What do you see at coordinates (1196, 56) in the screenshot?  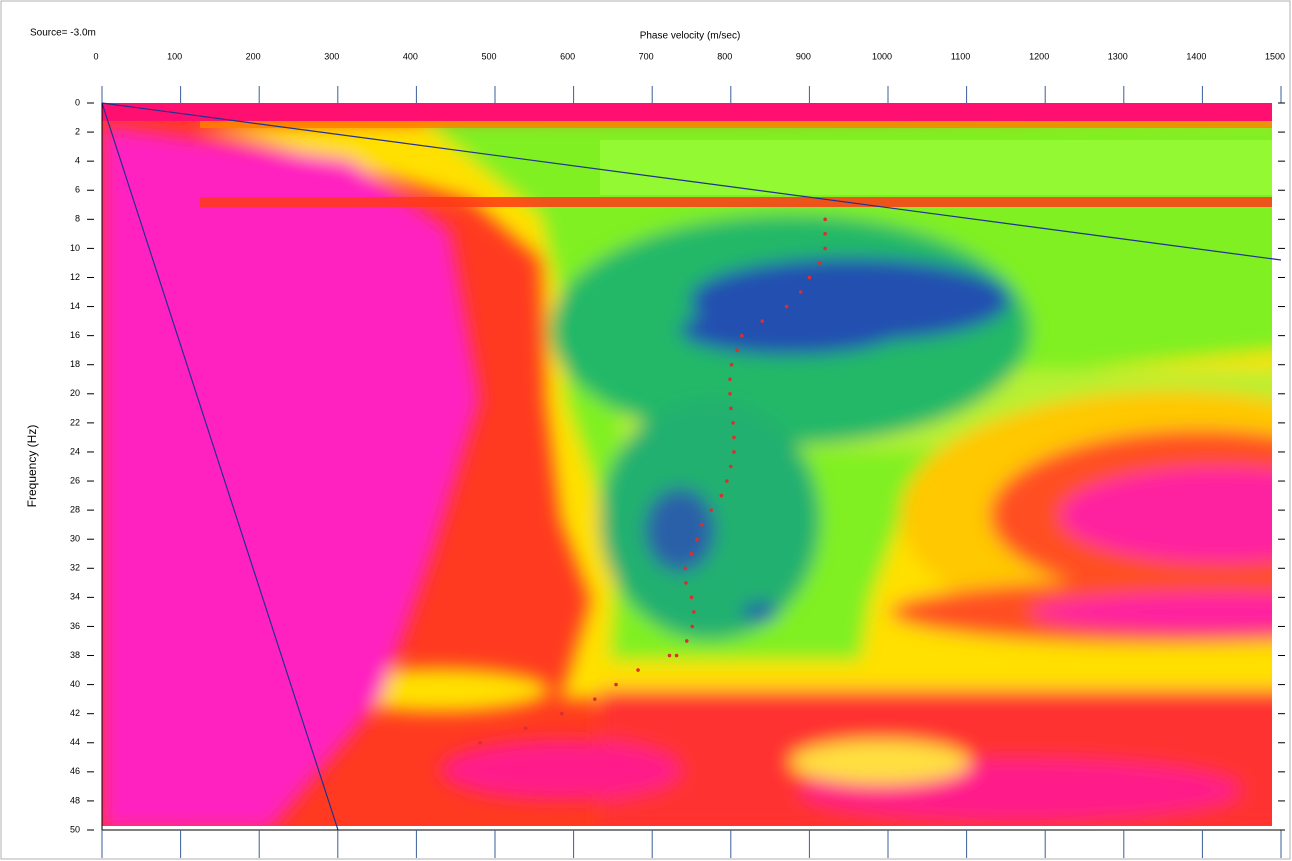 I see `x-tick-label: 1400` at bounding box center [1196, 56].